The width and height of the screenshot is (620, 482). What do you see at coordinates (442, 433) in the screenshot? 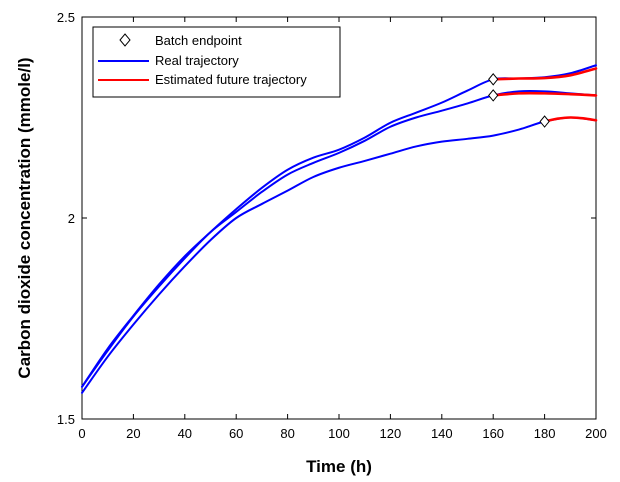
I see `x-tick-label: 140` at bounding box center [442, 433].